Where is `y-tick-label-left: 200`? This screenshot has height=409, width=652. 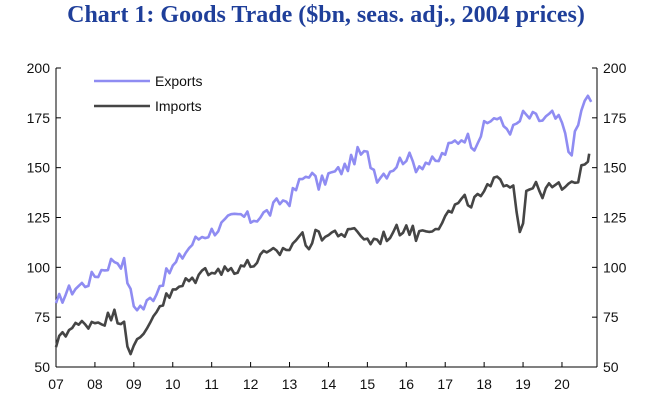
y-tick-label-left: 200 is located at coordinates (39, 68).